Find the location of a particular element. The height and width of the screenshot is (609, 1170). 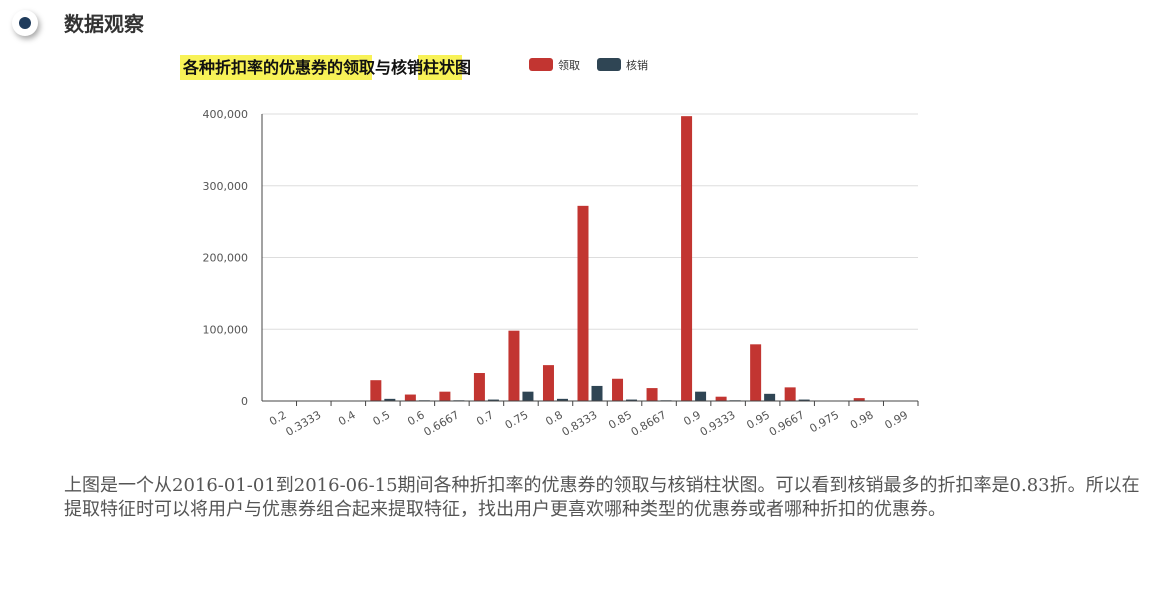

bar-claimed-0.95 is located at coordinates (756, 372).